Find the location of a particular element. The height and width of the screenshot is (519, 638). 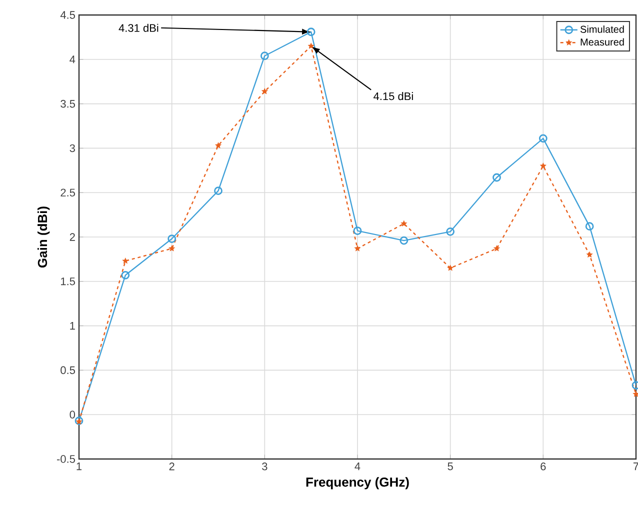

y-tick-label: 0.5 is located at coordinates (67, 370).